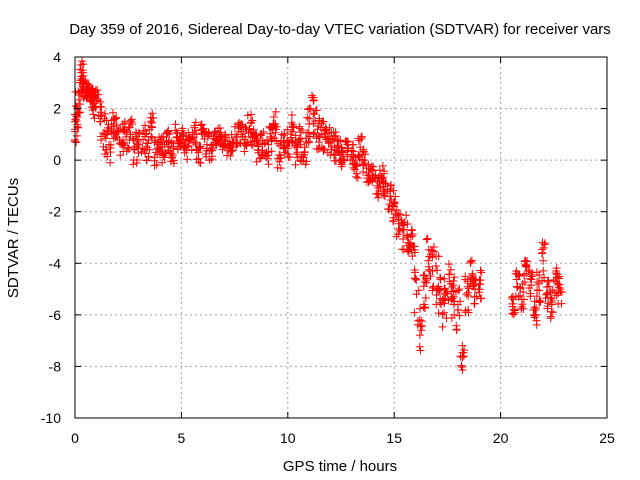  What do you see at coordinates (394, 438) in the screenshot?
I see `x-tick-label: 15` at bounding box center [394, 438].